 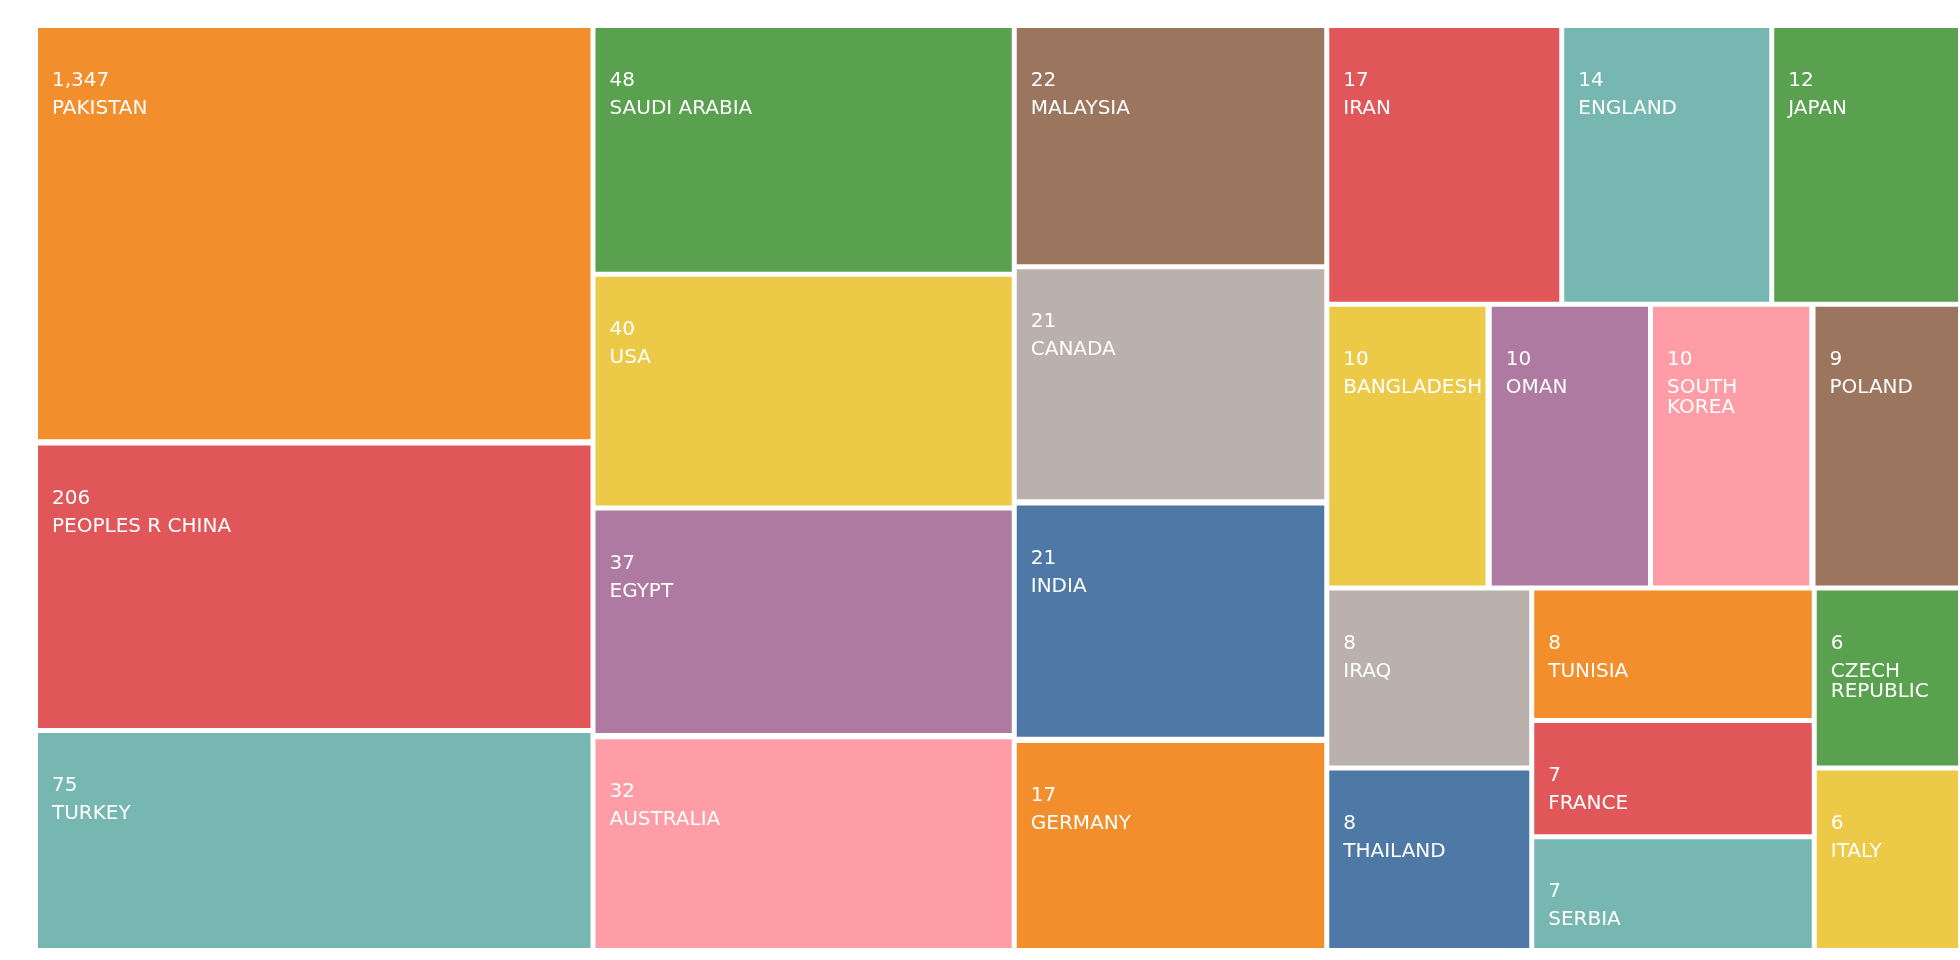 What do you see at coordinates (91, 812) in the screenshot?
I see `category-label: TURKEY` at bounding box center [91, 812].